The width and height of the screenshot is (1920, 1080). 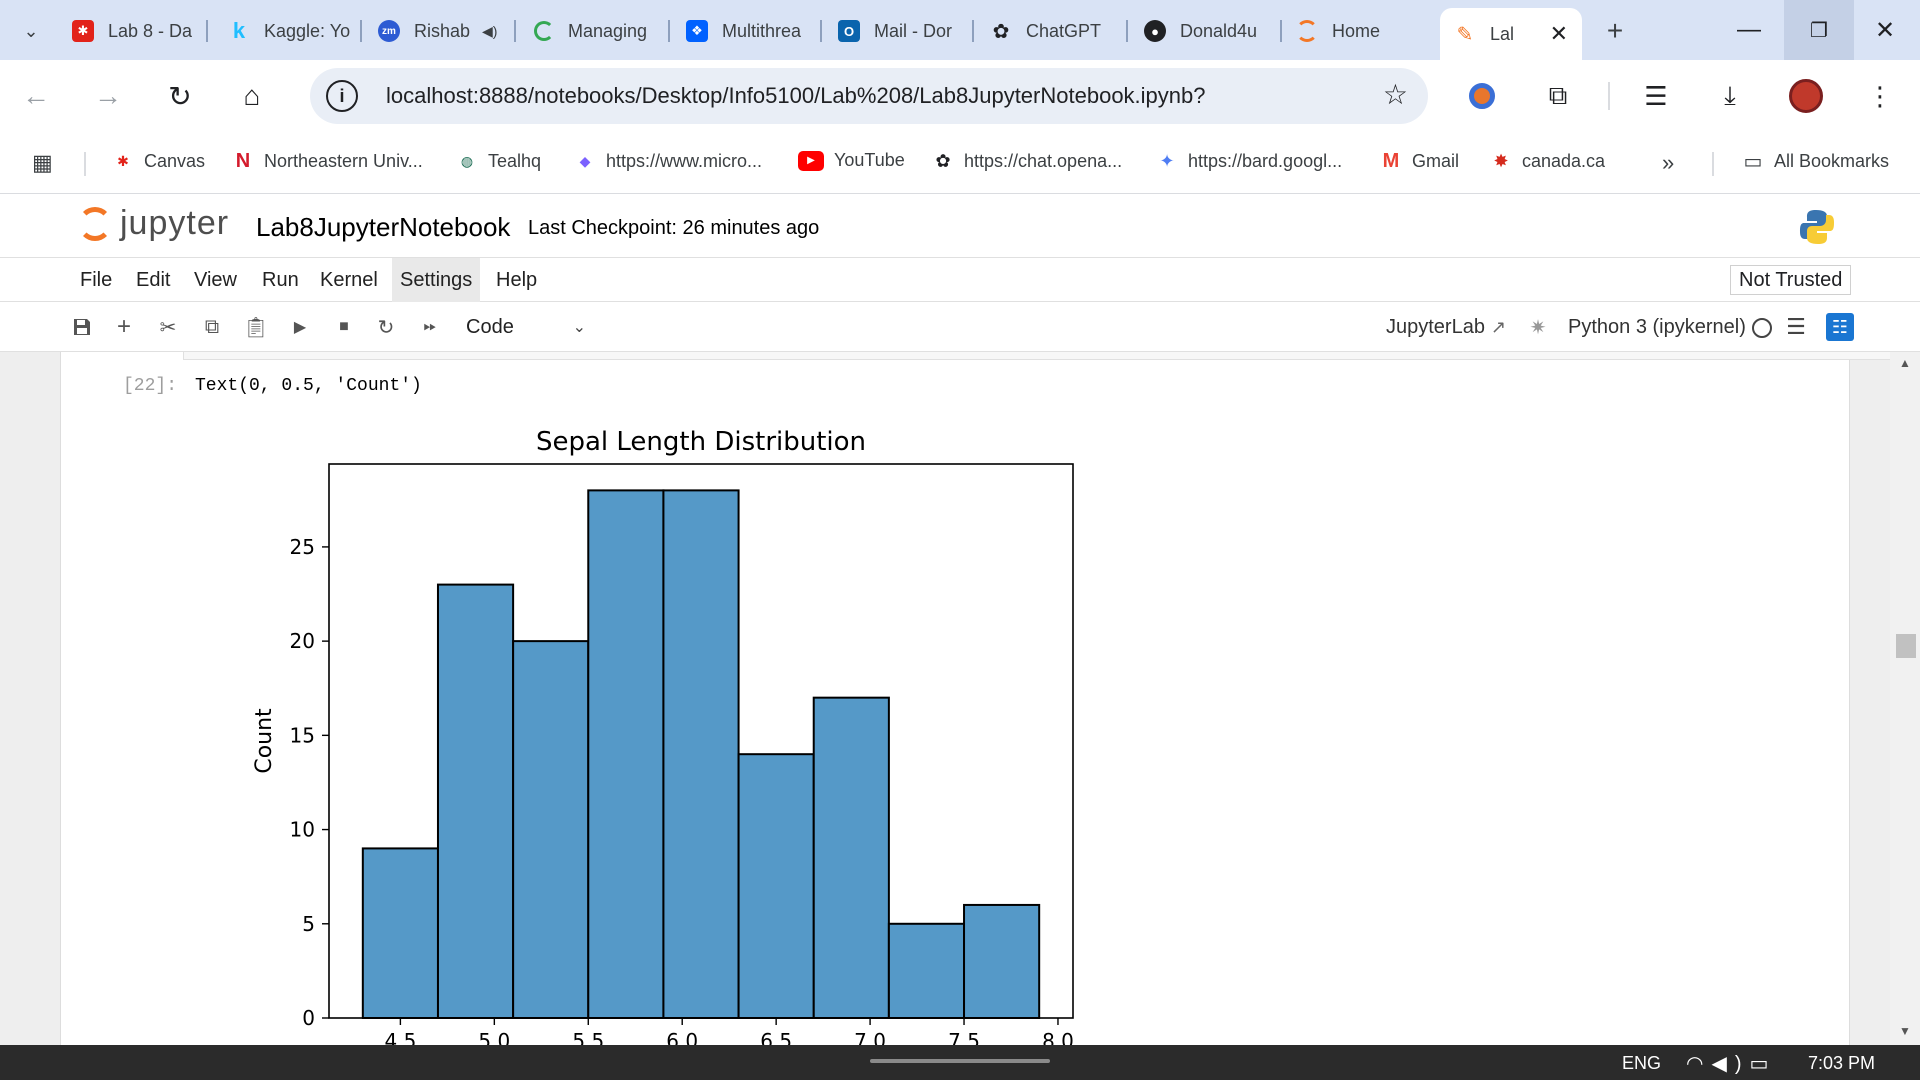 I want to click on scroll-up-arrow-icon: ▲, so click(x=1905, y=363).